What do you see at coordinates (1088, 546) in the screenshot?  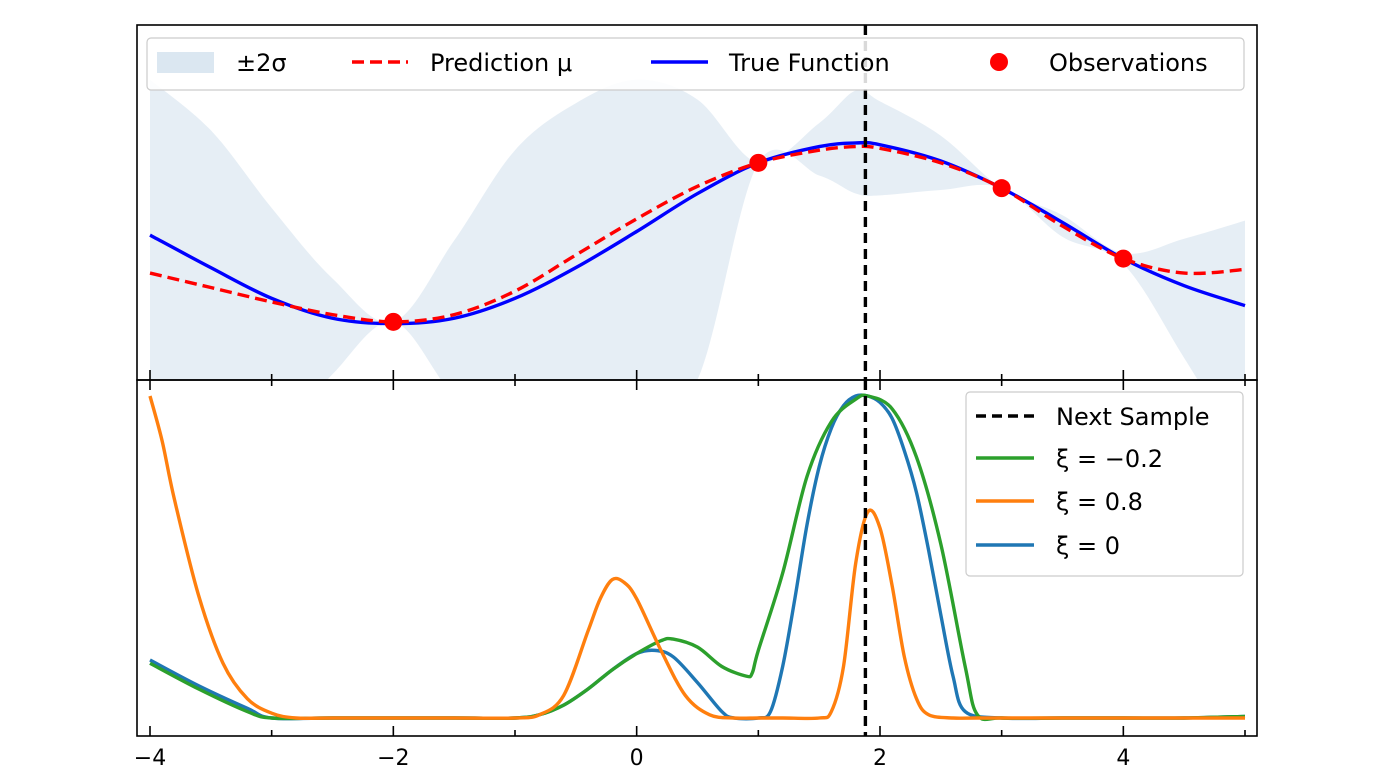 I see `legend-label-xi-0: ξ = 0` at bounding box center [1088, 546].